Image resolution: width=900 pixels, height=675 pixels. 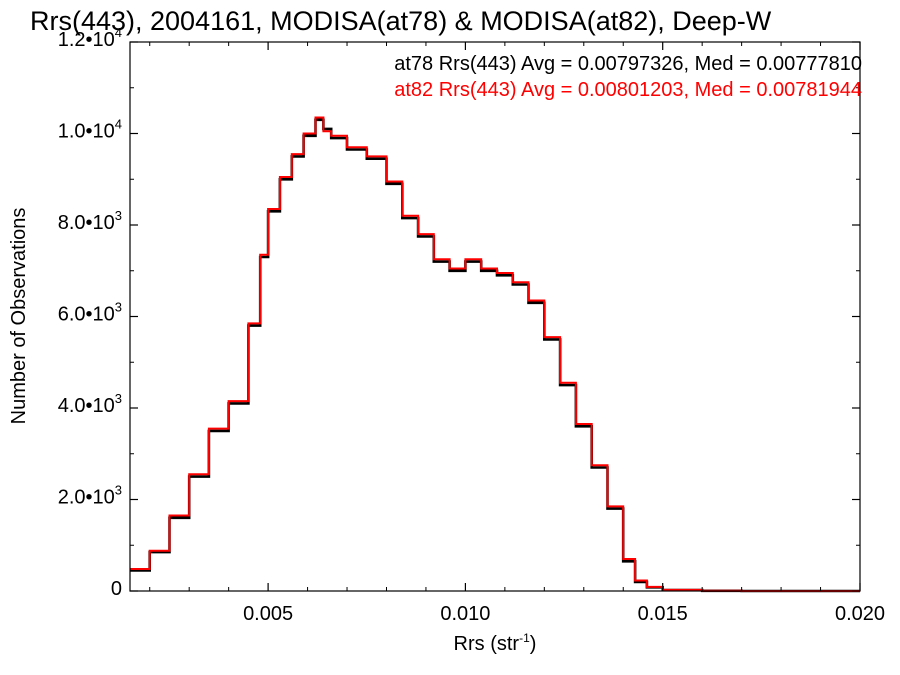 I want to click on x-axis-label-close: ), so click(x=533, y=644).